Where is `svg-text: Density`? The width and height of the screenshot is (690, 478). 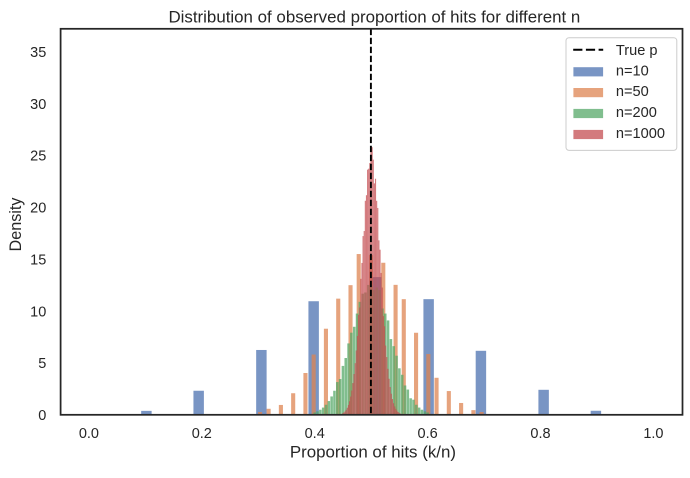 svg-text: Density is located at coordinates (16, 224).